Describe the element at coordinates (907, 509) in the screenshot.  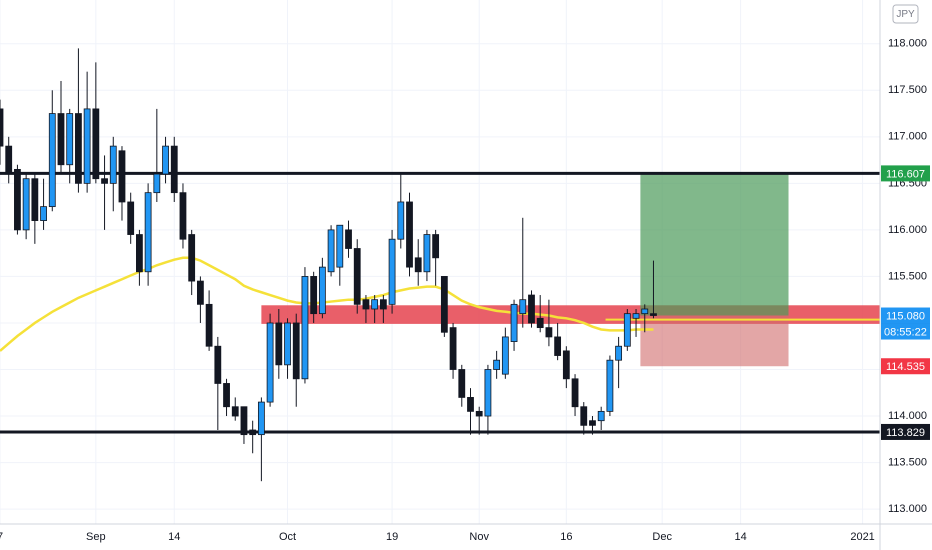
I see `y-tick-label: 113.000` at that location.